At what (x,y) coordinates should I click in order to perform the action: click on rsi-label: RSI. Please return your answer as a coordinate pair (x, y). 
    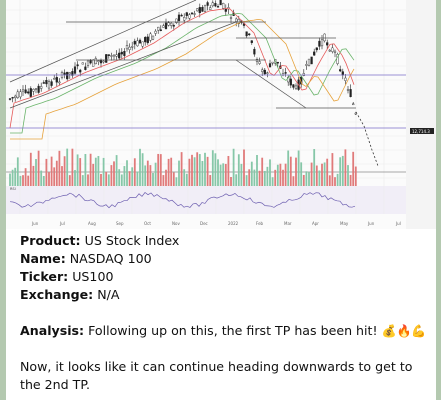
    Looking at the image, I should click on (13, 189).